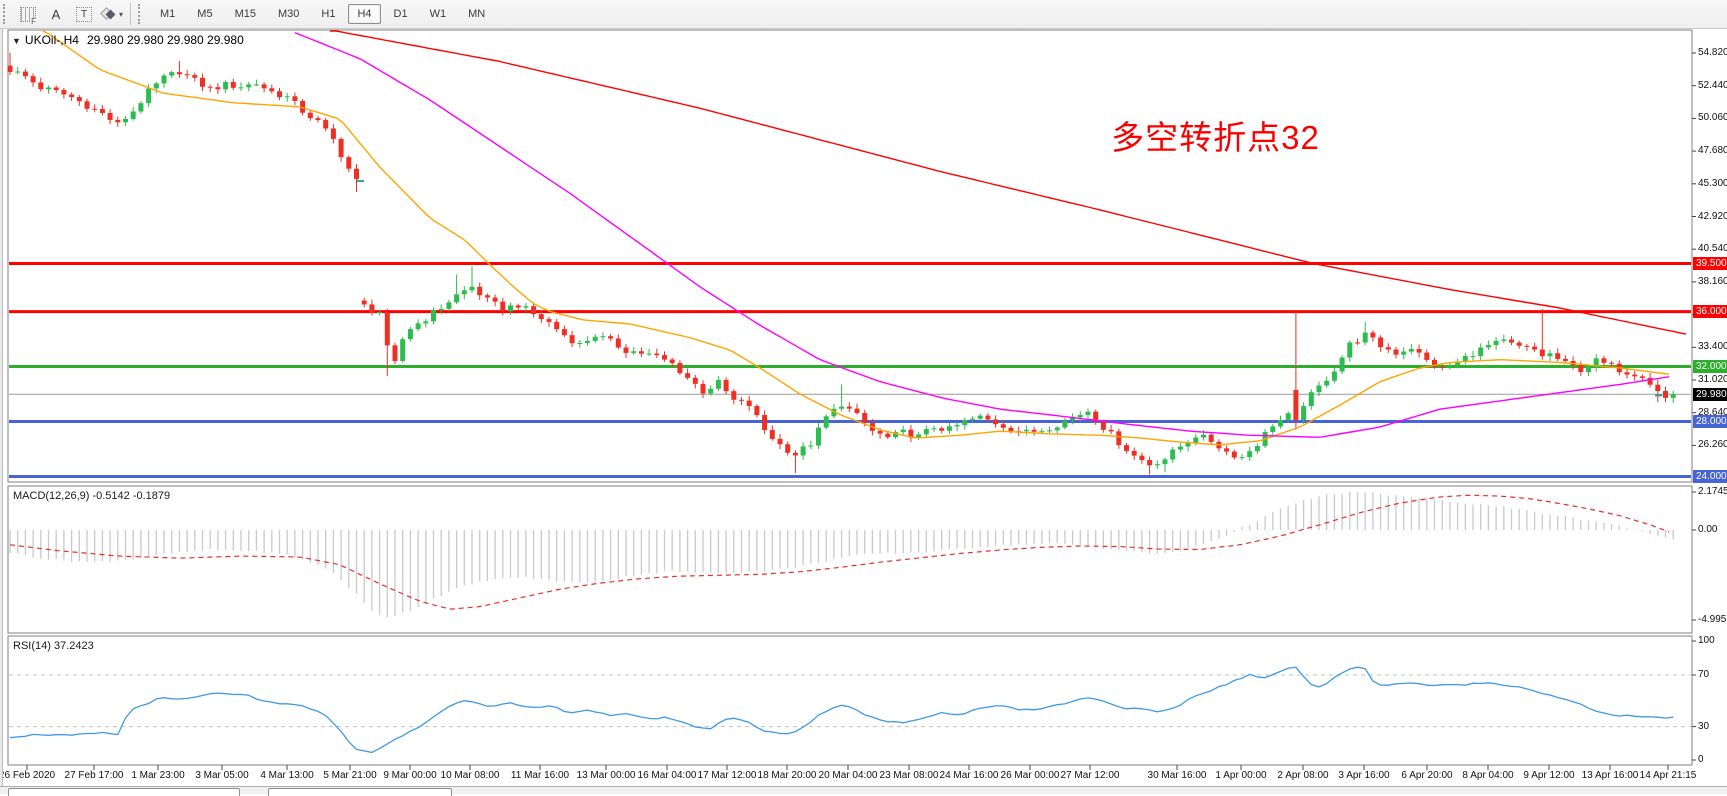  I want to click on time-axis-label: 23 Mar 08:00, so click(909, 775).